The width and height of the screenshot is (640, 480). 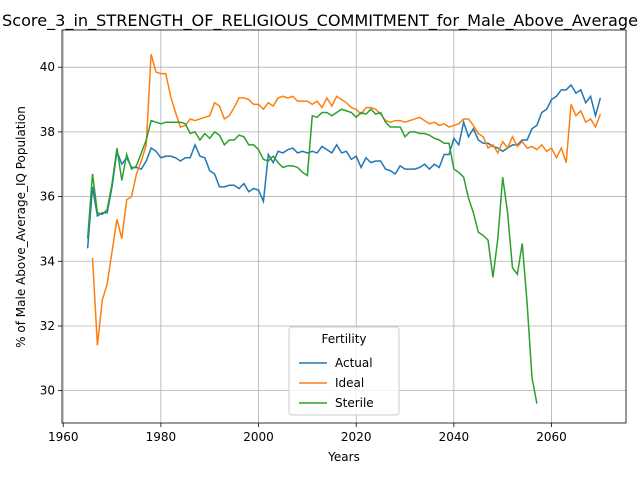 What do you see at coordinates (161, 437) in the screenshot?
I see `x-tick-label: 1980` at bounding box center [161, 437].